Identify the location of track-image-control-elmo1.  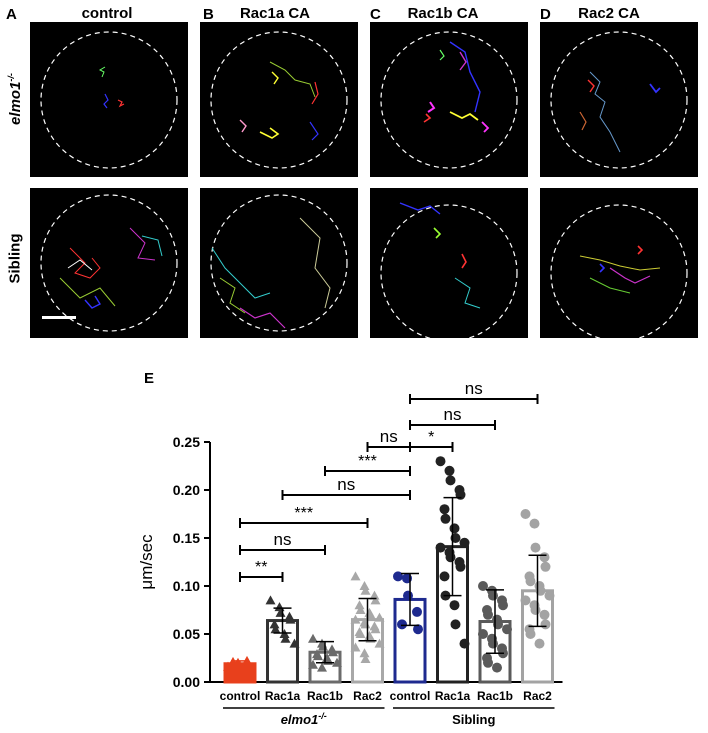
(109, 99).